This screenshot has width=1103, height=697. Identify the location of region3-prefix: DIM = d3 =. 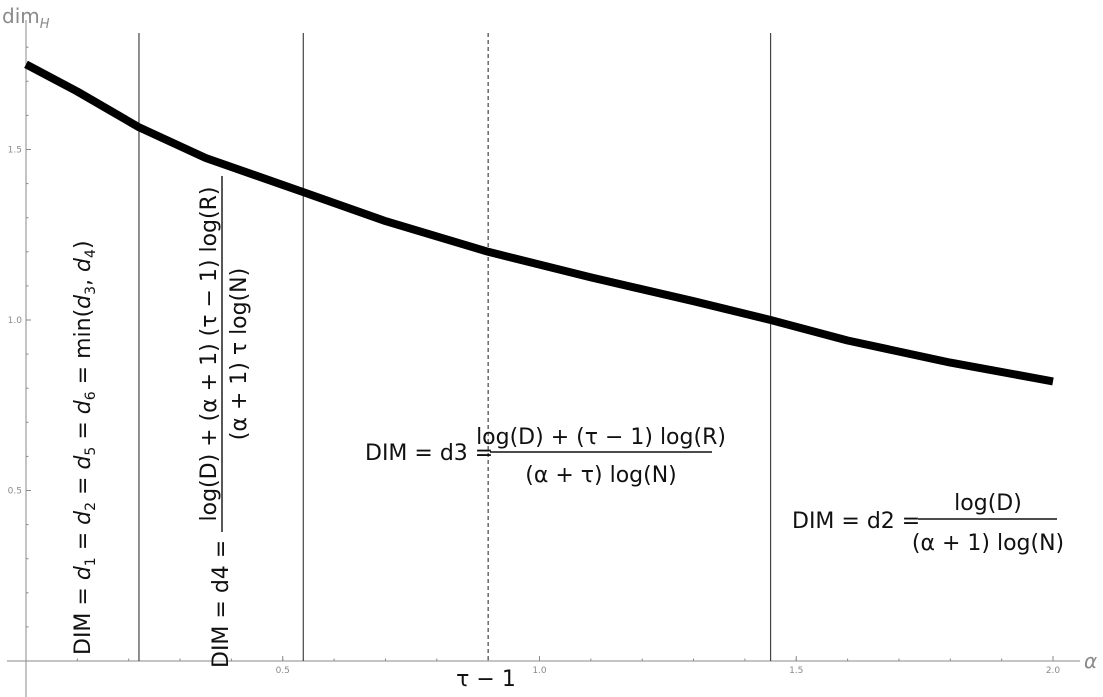
(429, 453).